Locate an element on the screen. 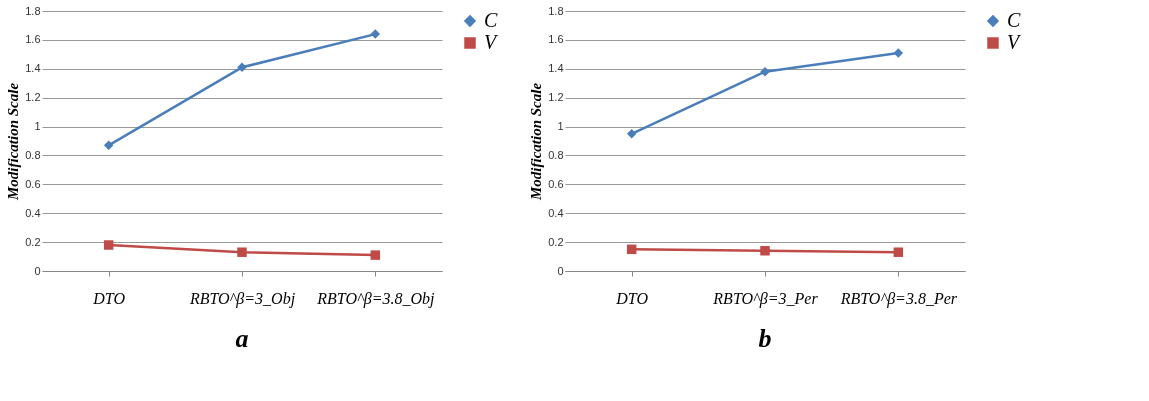 The height and width of the screenshot is (401, 1149). x-tick-label: RBTO^β=3_Per is located at coordinates (765, 298).